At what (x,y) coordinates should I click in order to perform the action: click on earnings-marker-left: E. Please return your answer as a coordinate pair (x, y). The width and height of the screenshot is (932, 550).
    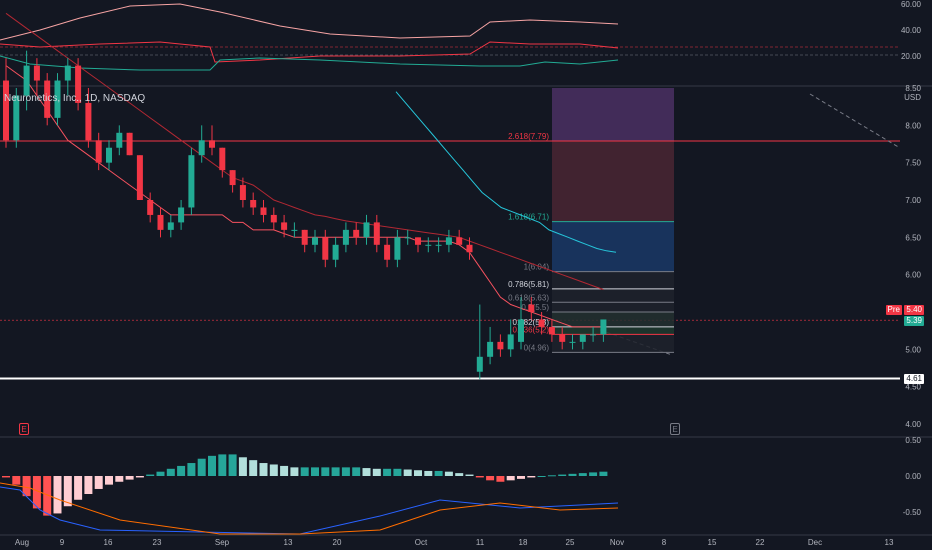
    Looking at the image, I should click on (24, 429).